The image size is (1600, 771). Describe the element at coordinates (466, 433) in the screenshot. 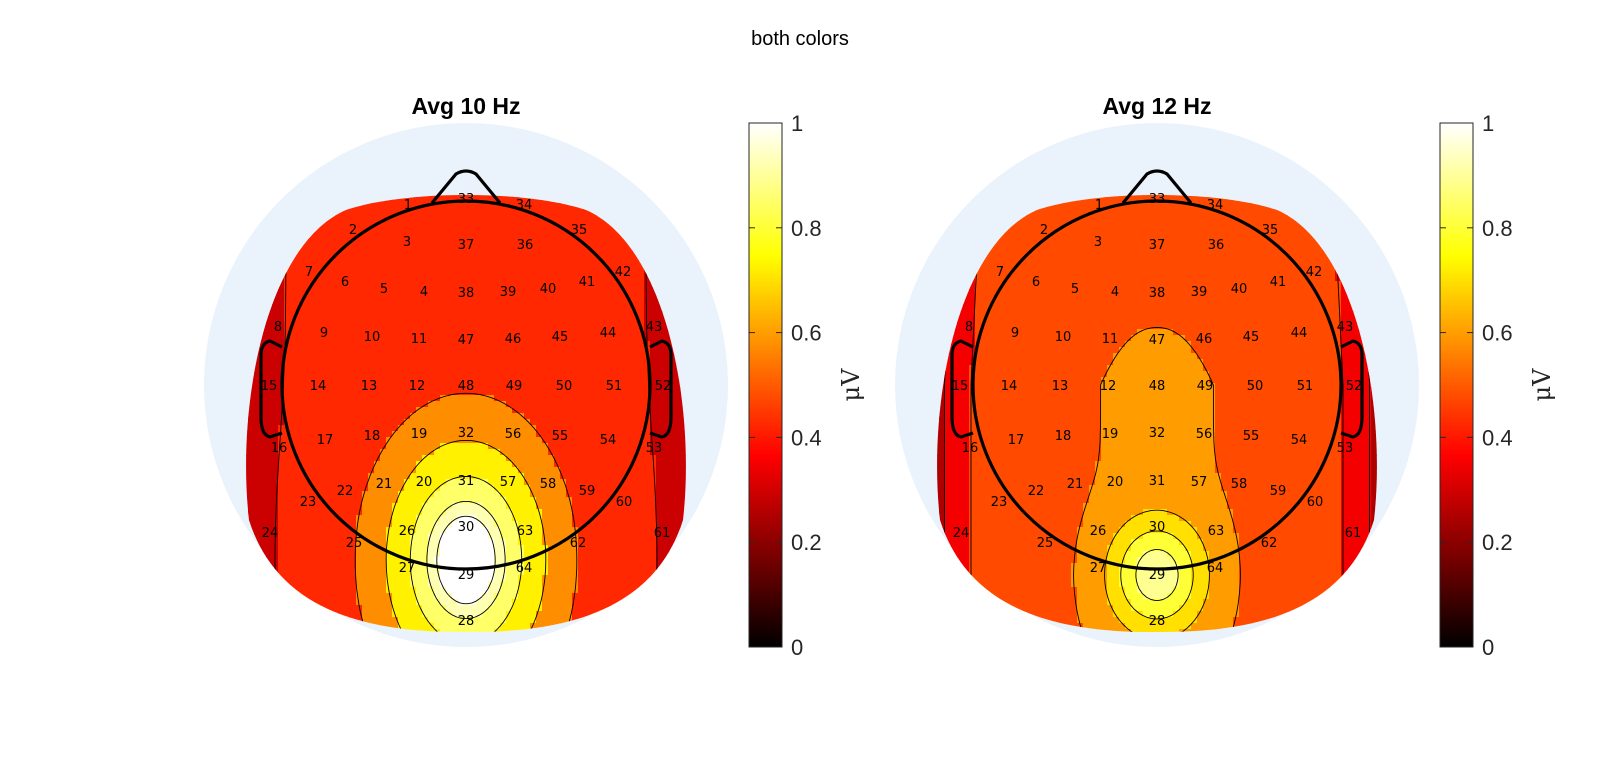

I see `electrode-label: 32` at that location.